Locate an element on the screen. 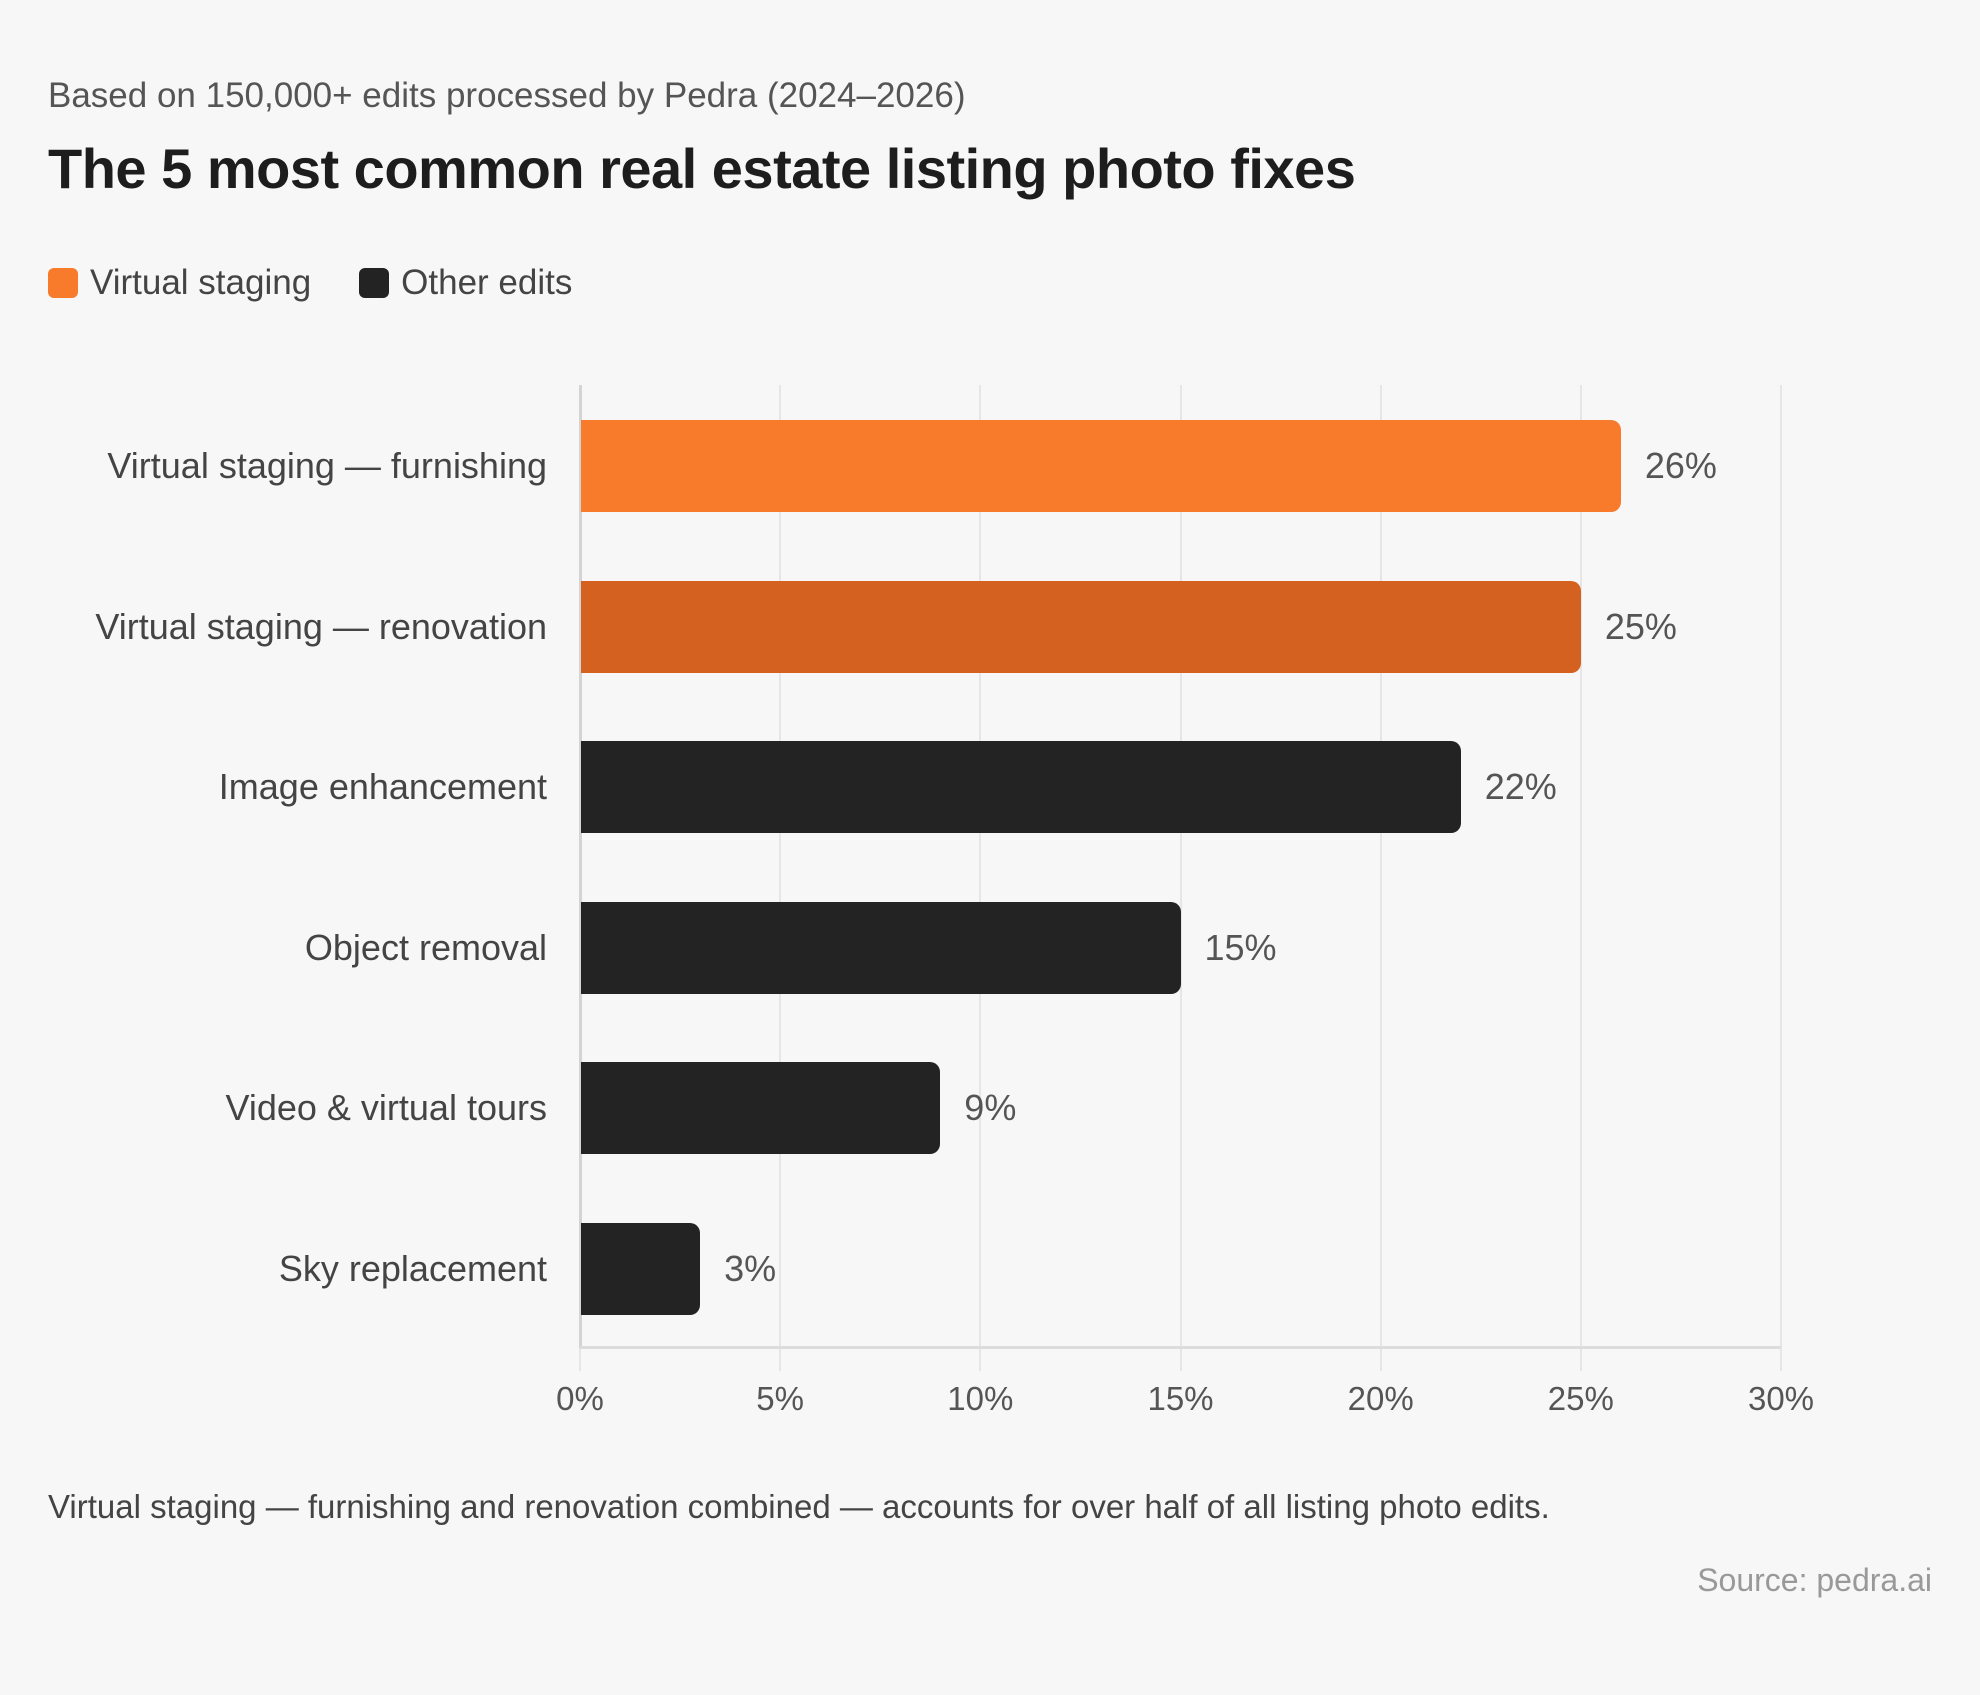 The height and width of the screenshot is (1695, 1980). x-tick-label: 15% is located at coordinates (1180, 1398).